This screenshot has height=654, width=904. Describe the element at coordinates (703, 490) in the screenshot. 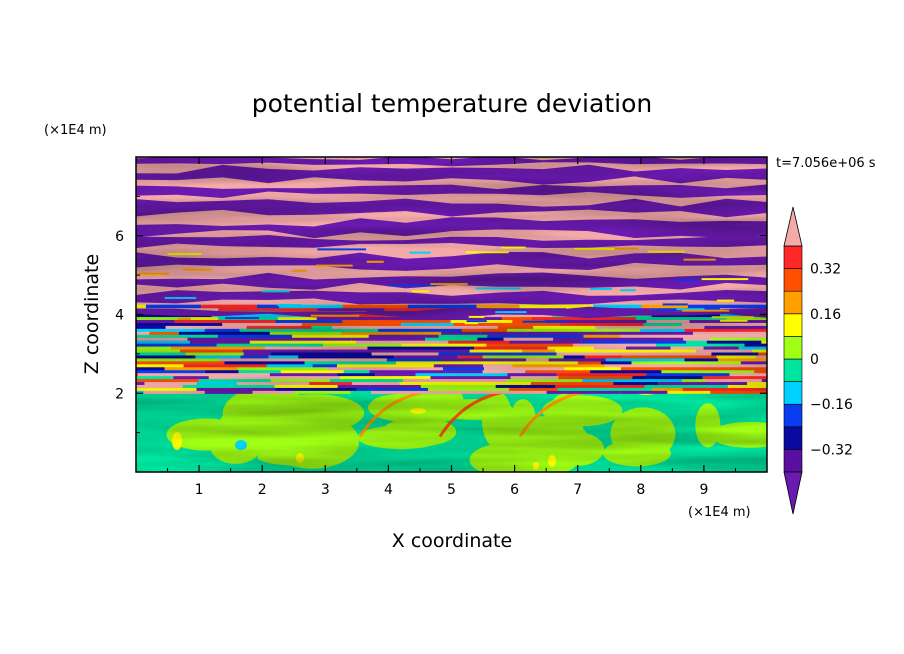

I see `x-tick-label: 9` at that location.